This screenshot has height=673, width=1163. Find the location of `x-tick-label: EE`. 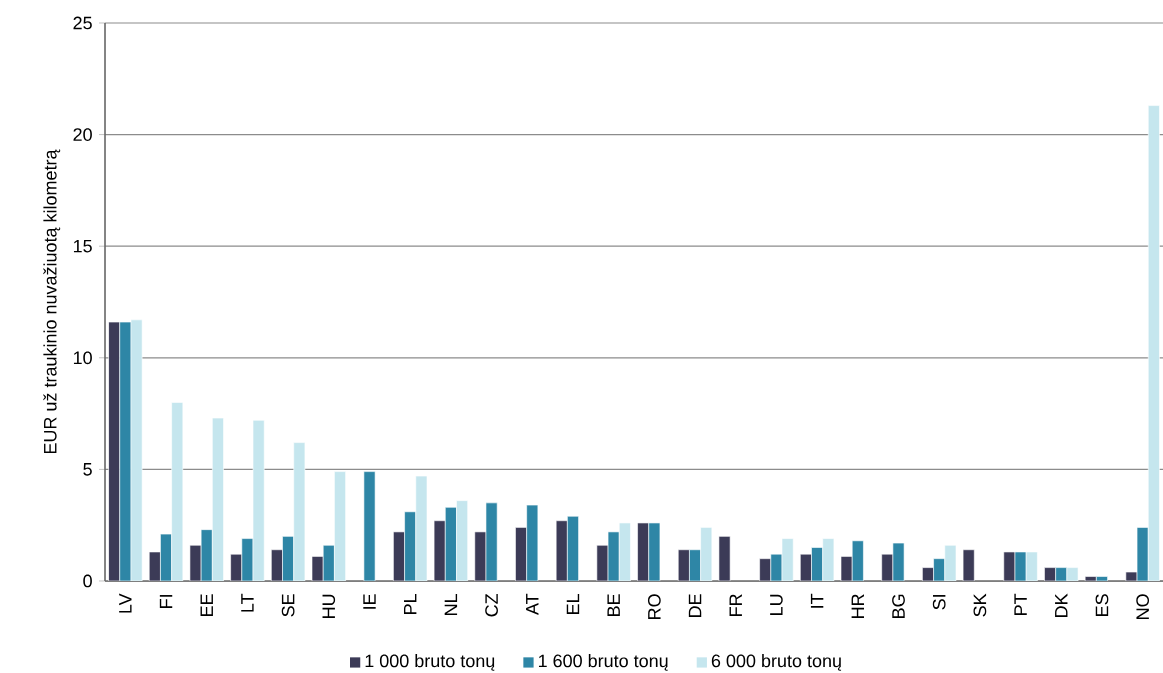

x-tick-label: EE is located at coordinates (206, 605).